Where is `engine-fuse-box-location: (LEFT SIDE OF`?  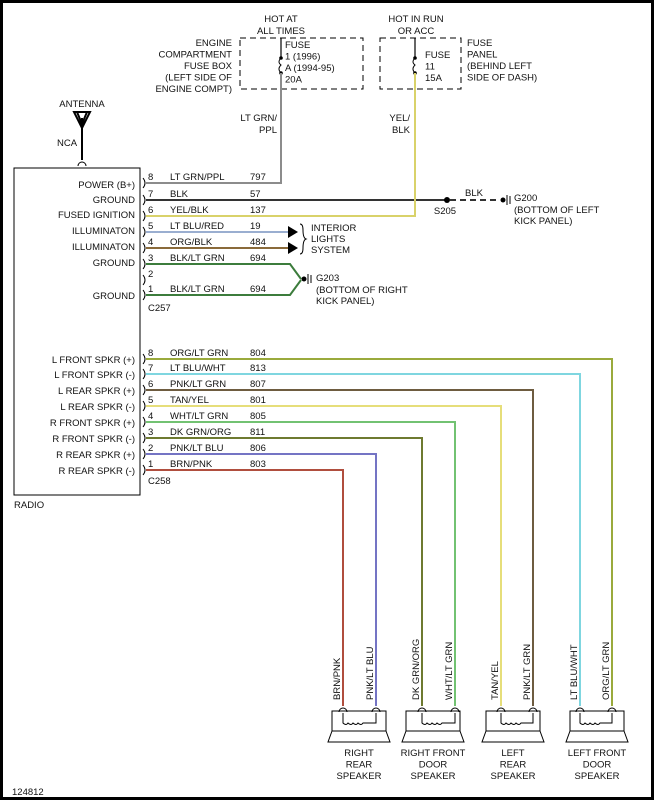 engine-fuse-box-location: (LEFT SIDE OF is located at coordinates (198, 78).